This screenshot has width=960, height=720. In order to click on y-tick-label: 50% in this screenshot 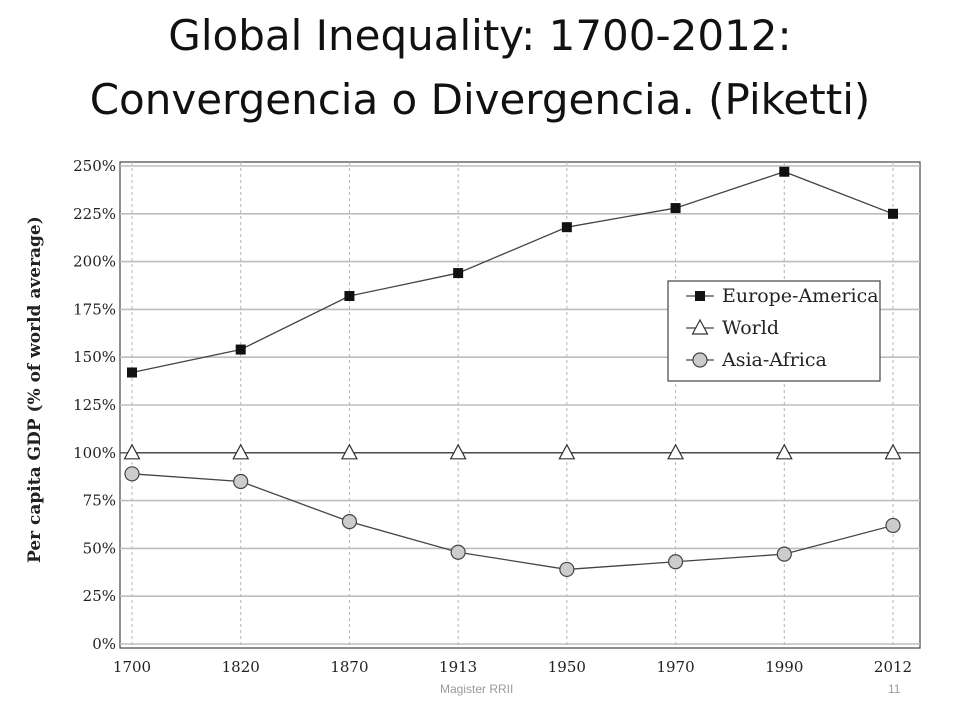, I will do `click(99, 548)`.